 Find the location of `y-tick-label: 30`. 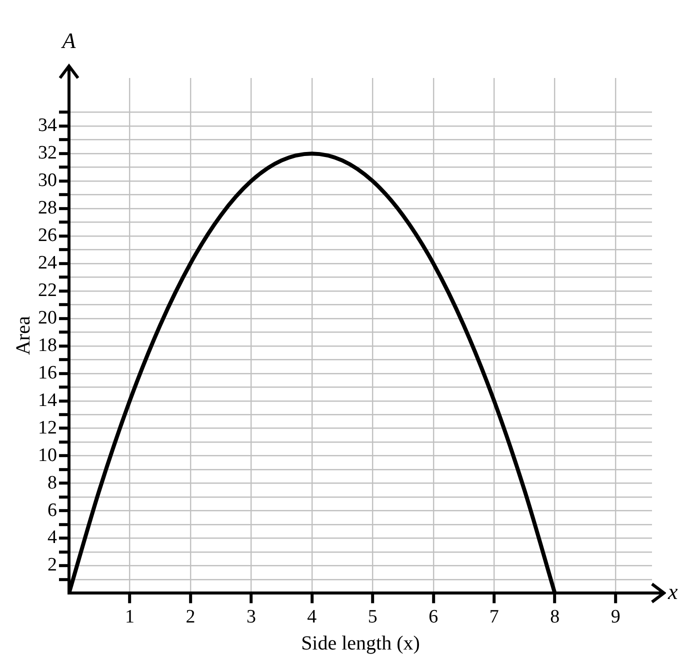

y-tick-label: 30 is located at coordinates (47, 181).